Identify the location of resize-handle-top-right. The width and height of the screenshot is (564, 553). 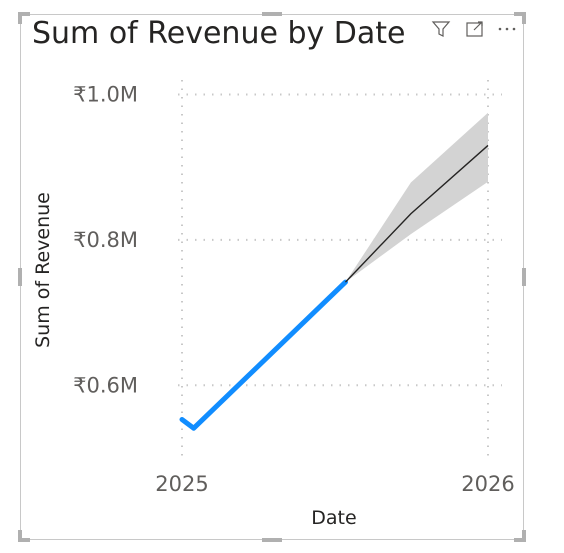
(520, 14).